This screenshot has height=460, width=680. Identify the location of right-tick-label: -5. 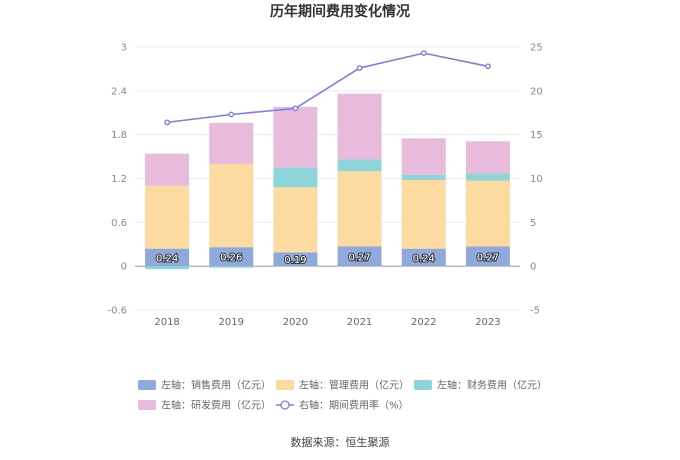
(535, 311).